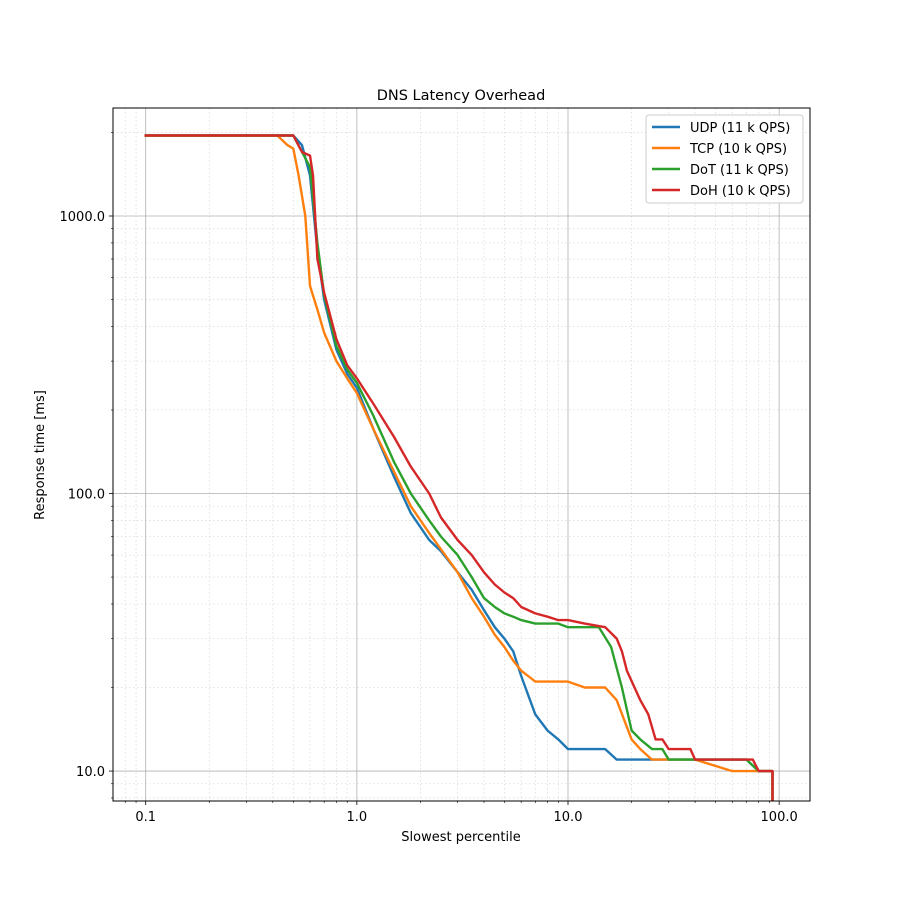 This screenshot has width=900, height=900. What do you see at coordinates (738, 149) in the screenshot?
I see `legend-label: TCP (10 k QPS)` at bounding box center [738, 149].